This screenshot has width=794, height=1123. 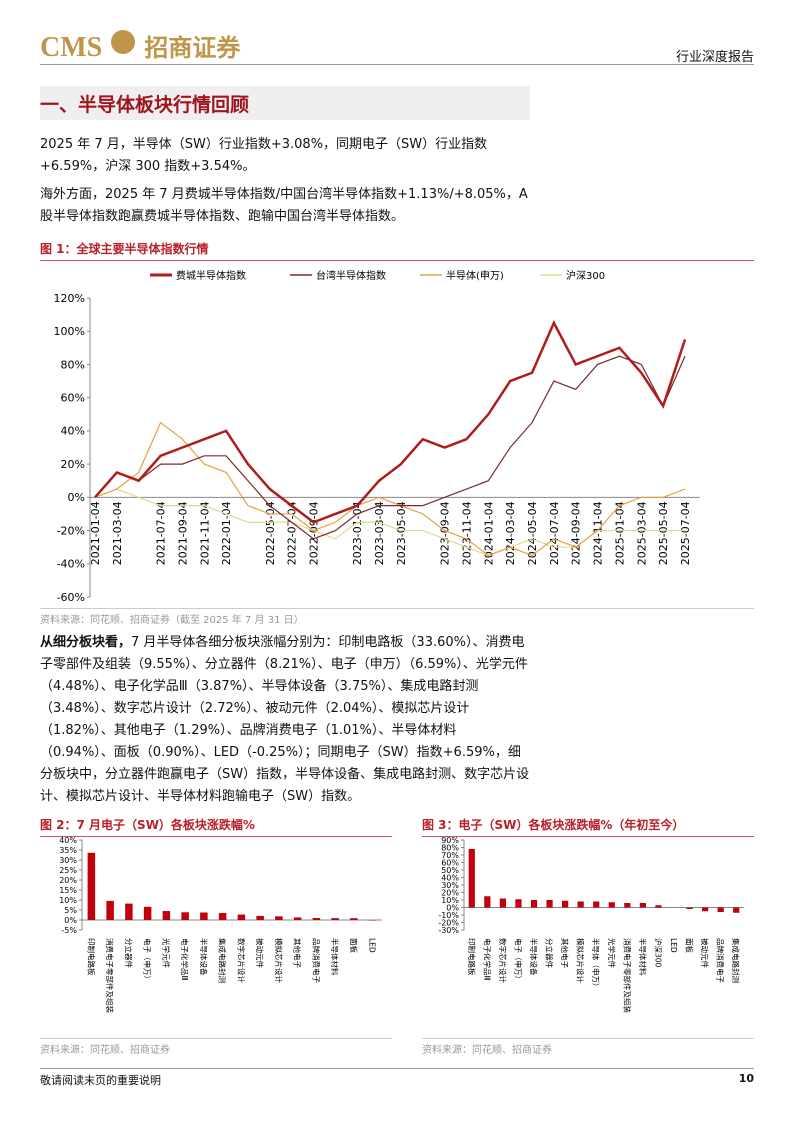 What do you see at coordinates (279, 960) in the screenshot?
I see `x-tick-label: 模拟芯片设计` at bounding box center [279, 960].